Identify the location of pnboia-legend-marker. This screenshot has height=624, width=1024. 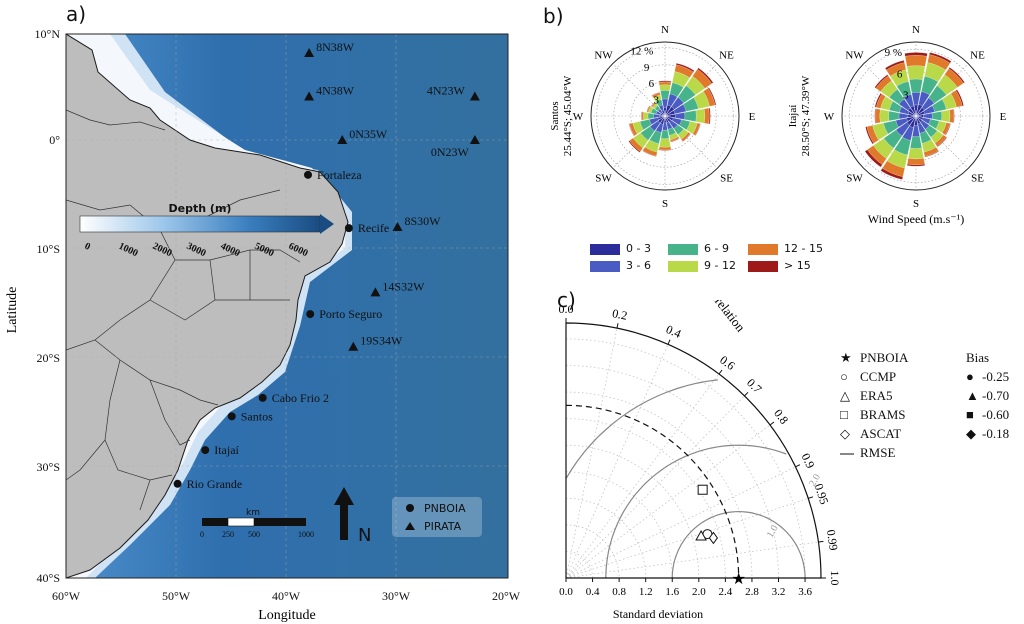
(410, 508).